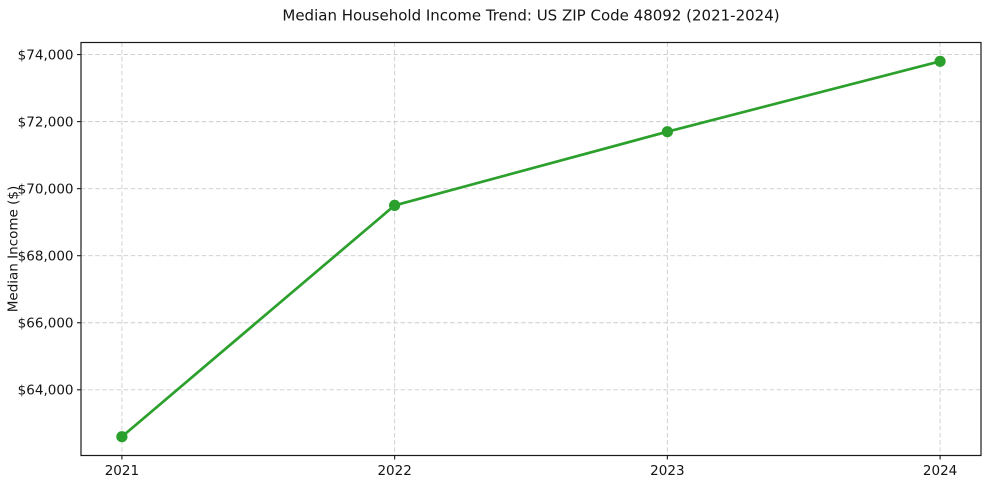 The image size is (989, 490). Describe the element at coordinates (46, 324) in the screenshot. I see `y-tick-label: $66,000` at that location.